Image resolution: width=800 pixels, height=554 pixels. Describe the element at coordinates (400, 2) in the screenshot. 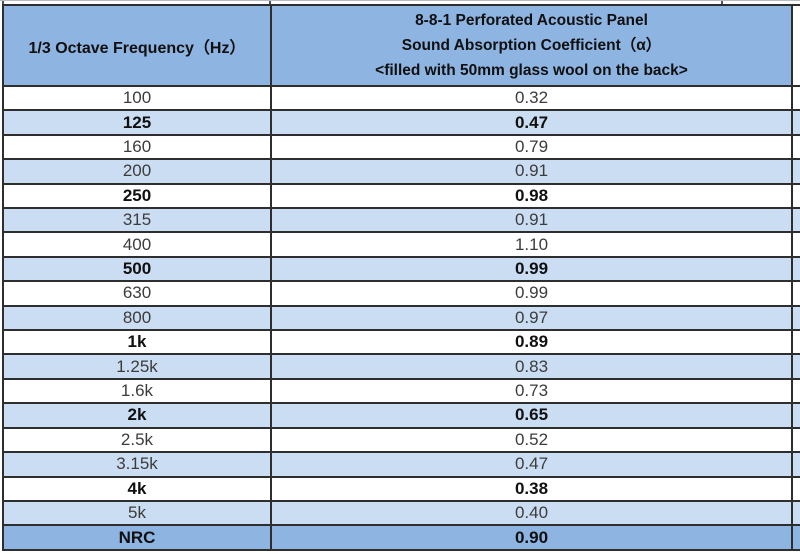

I see `cropped-row-strip` at that location.